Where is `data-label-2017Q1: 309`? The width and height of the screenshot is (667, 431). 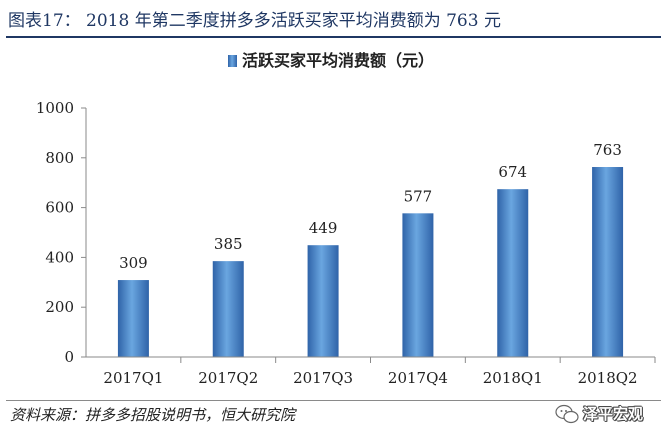
data-label-2017Q1: 309 is located at coordinates (133, 263).